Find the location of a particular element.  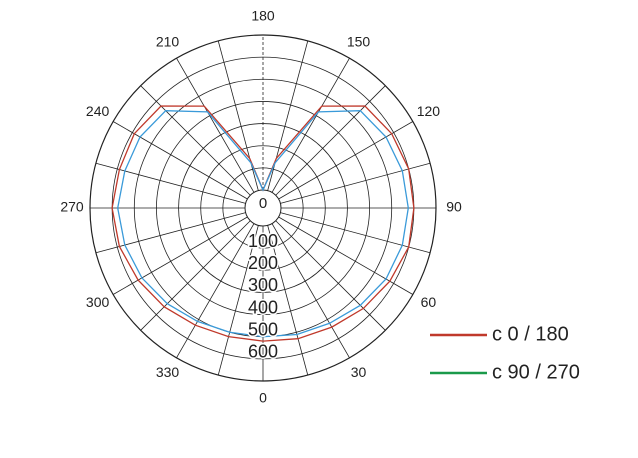

legend-label: c 0 / 180 is located at coordinates (530, 334).